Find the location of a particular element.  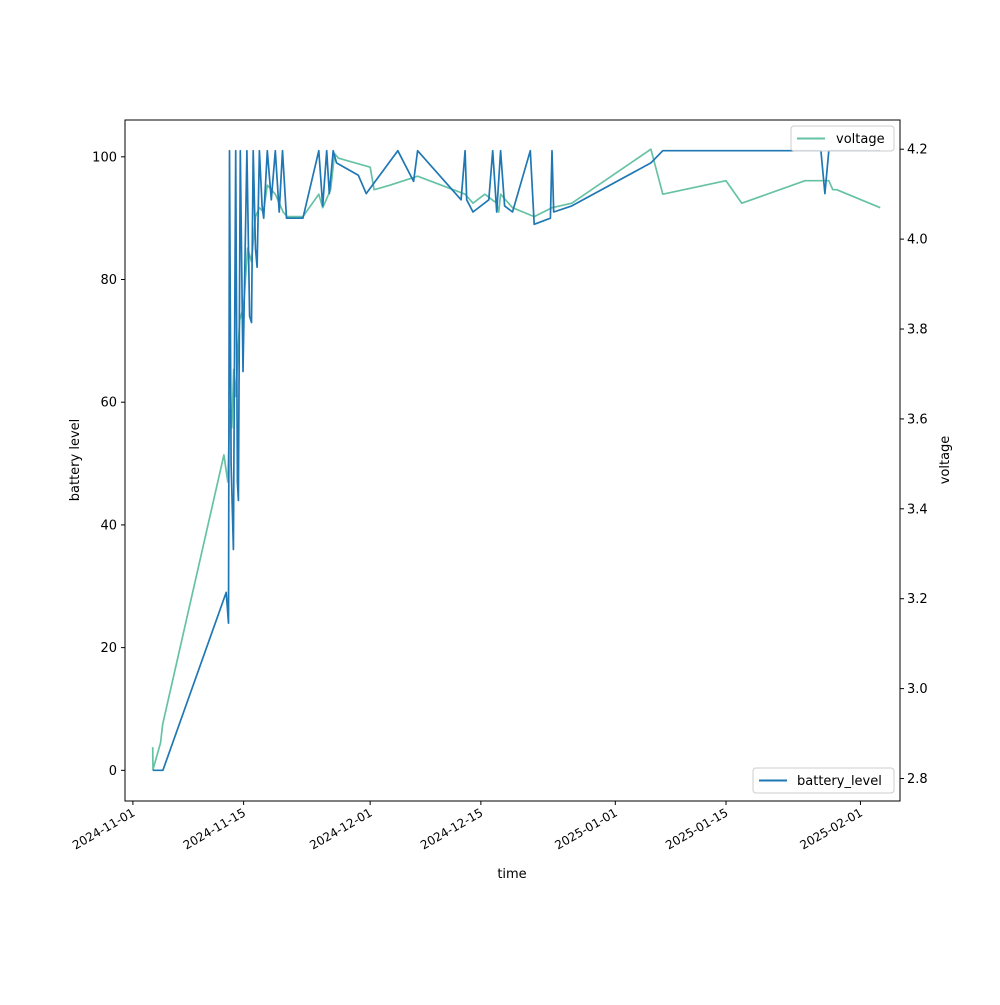

y-right-tick-label: 4.2 is located at coordinates (917, 150).